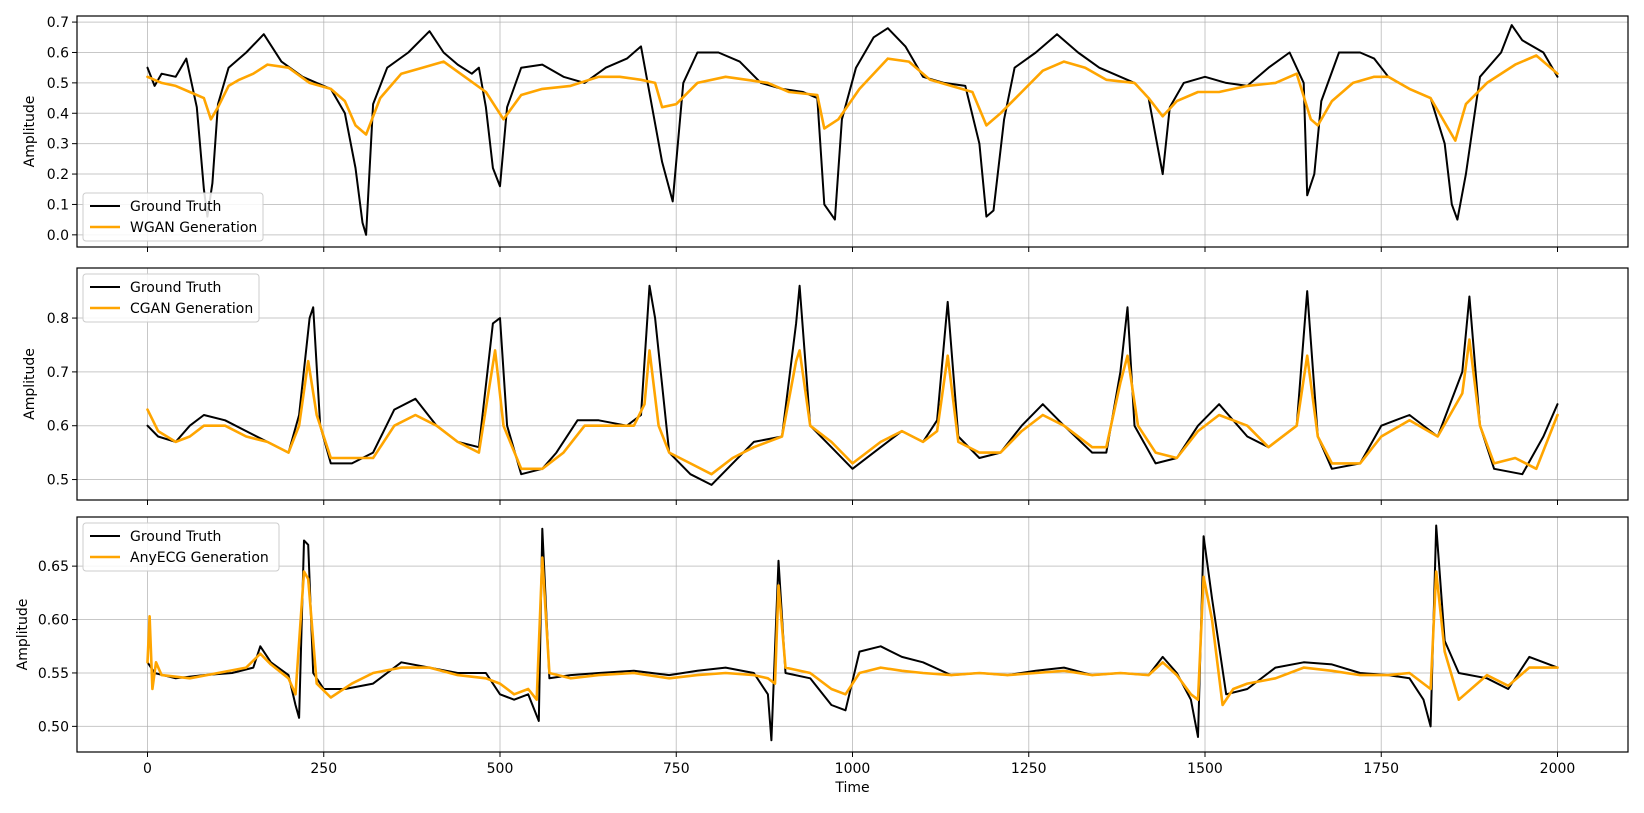 This screenshot has width=1644, height=813. What do you see at coordinates (58, 114) in the screenshot?
I see `y-tick-label: 0.4` at bounding box center [58, 114].